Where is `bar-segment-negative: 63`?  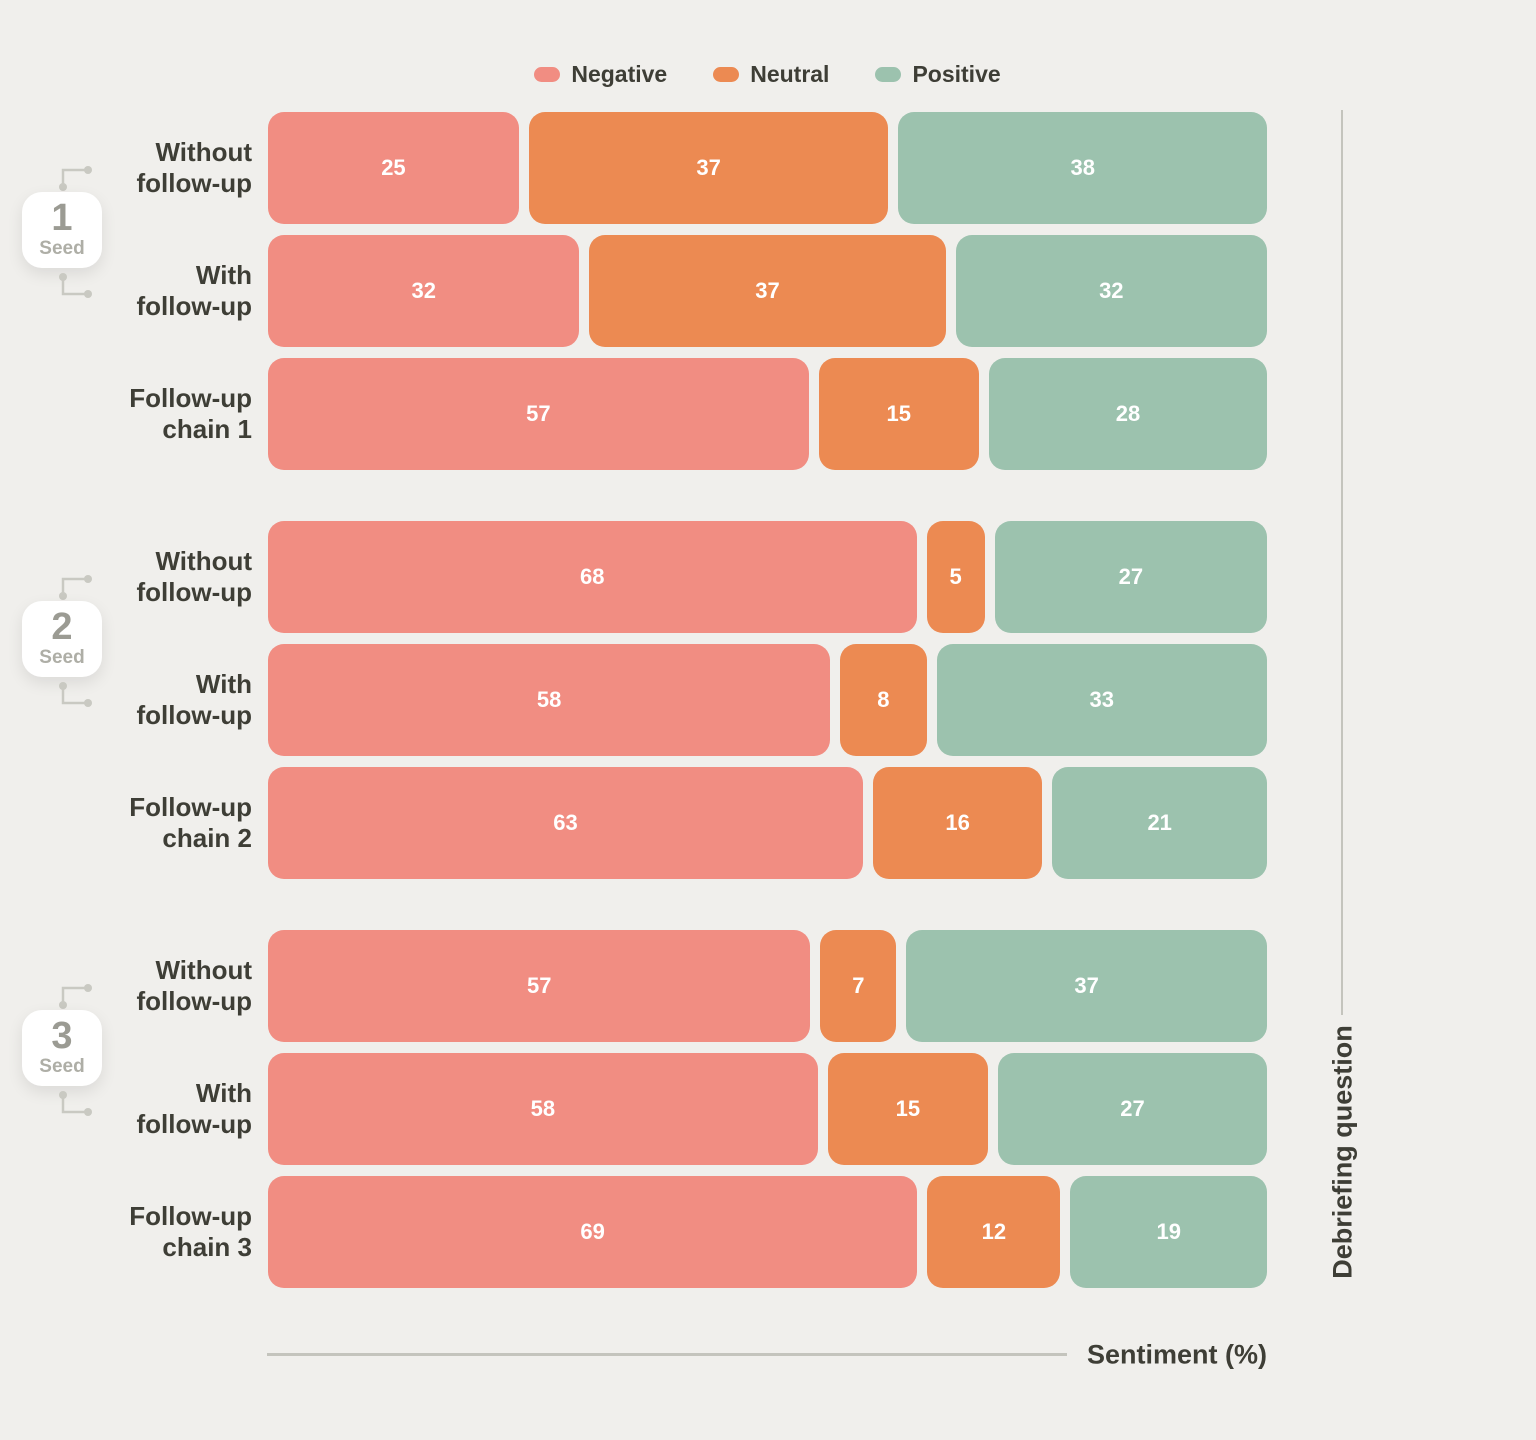
bar-segment-negative: 63 is located at coordinates (565, 823).